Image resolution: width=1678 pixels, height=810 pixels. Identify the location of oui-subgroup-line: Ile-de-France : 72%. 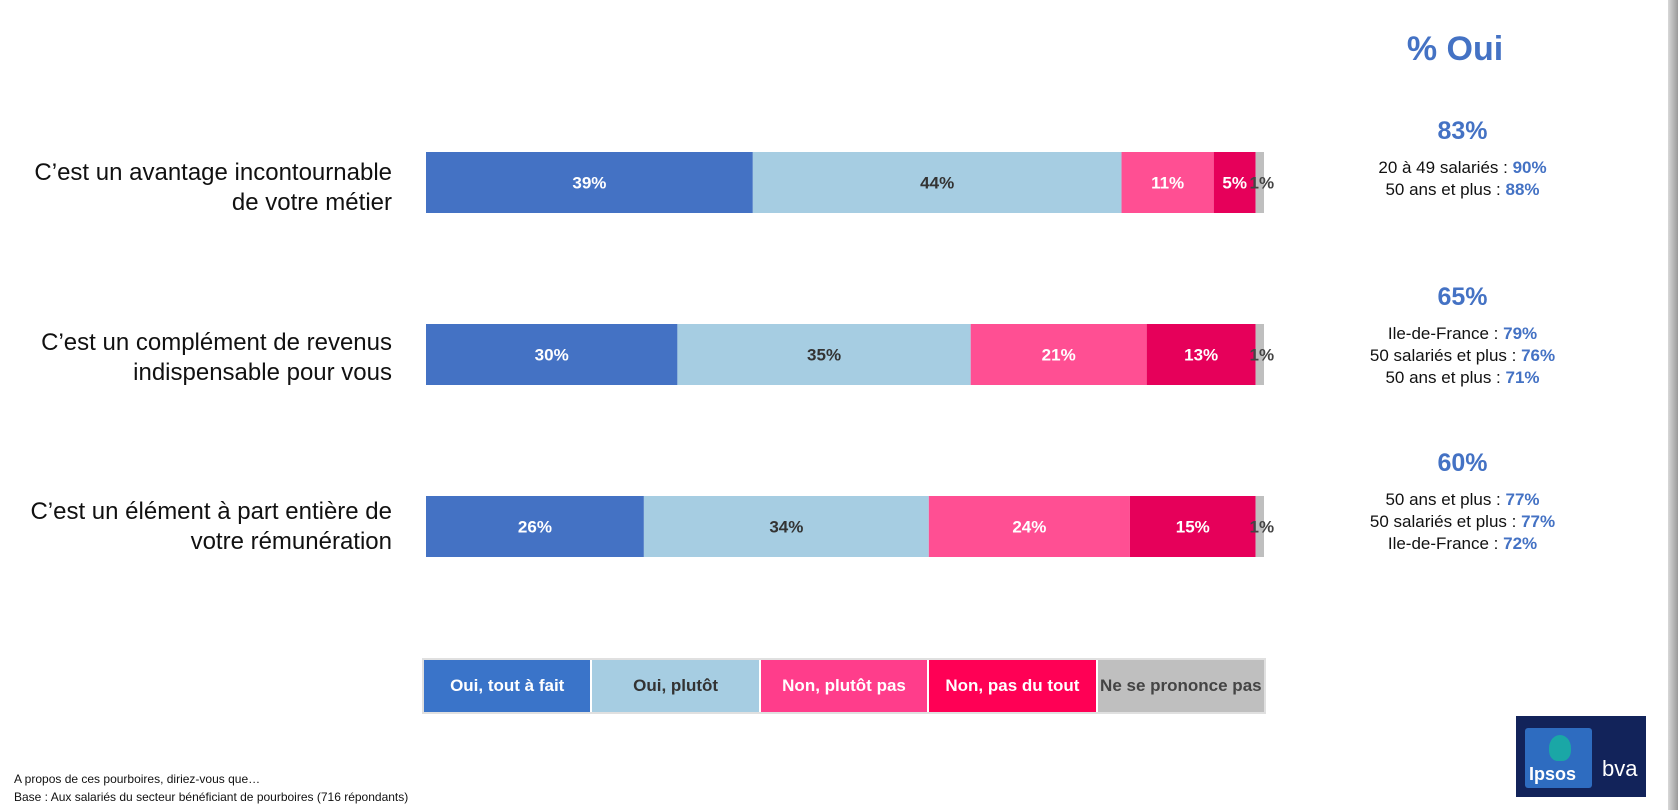
(1462, 543).